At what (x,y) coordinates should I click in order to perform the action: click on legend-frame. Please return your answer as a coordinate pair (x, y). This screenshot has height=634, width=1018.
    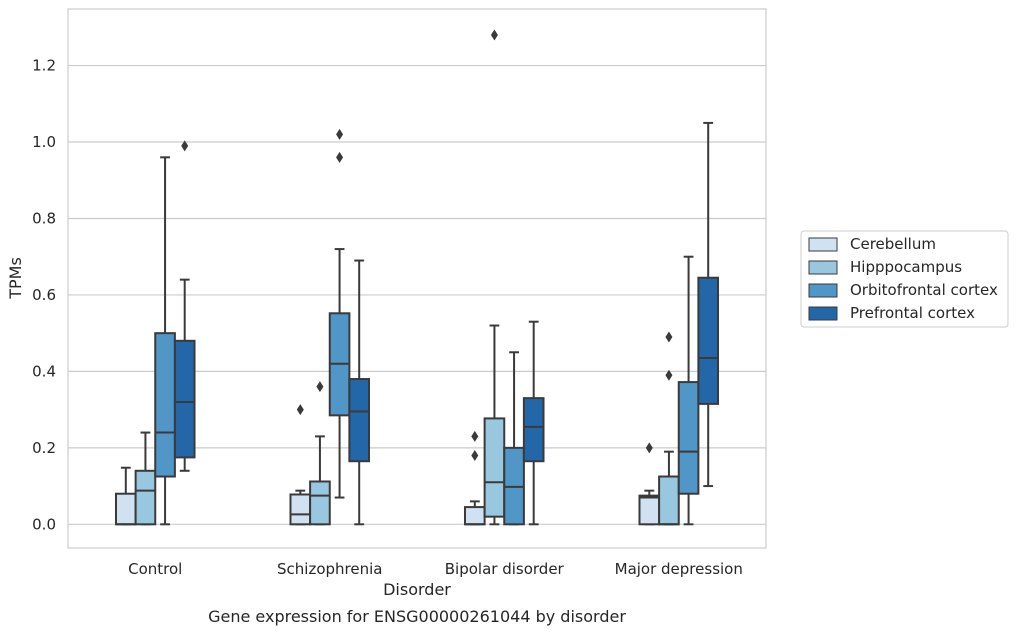
    Looking at the image, I should click on (904, 279).